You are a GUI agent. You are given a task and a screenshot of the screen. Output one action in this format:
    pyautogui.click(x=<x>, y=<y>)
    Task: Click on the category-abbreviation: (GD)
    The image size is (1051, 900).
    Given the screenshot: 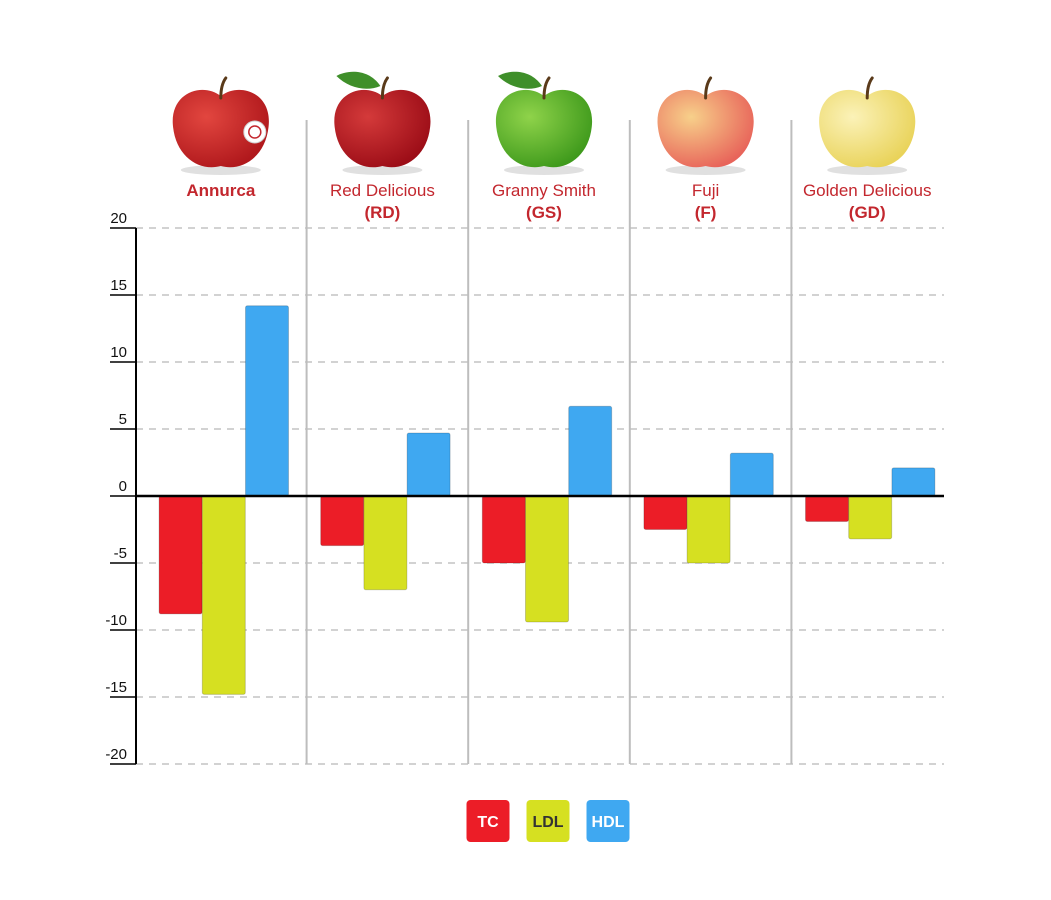 What is the action you would take?
    pyautogui.click(x=867, y=212)
    